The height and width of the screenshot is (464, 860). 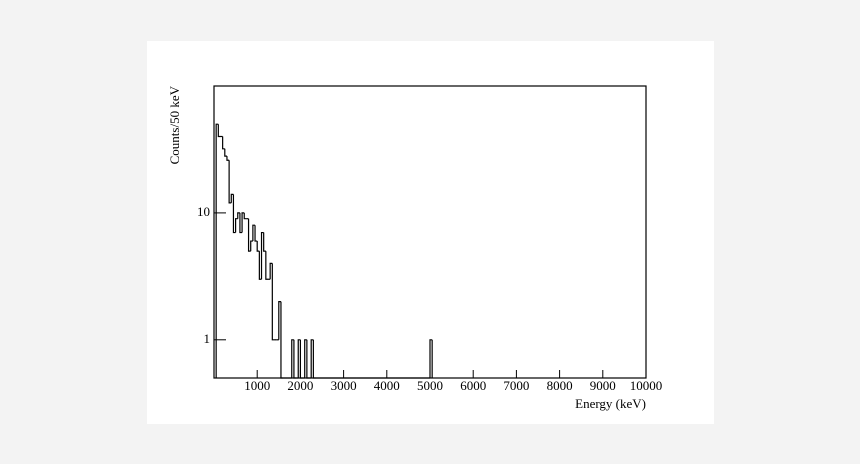 What do you see at coordinates (516, 385) in the screenshot?
I see `x-tick-label: 7000` at bounding box center [516, 385].